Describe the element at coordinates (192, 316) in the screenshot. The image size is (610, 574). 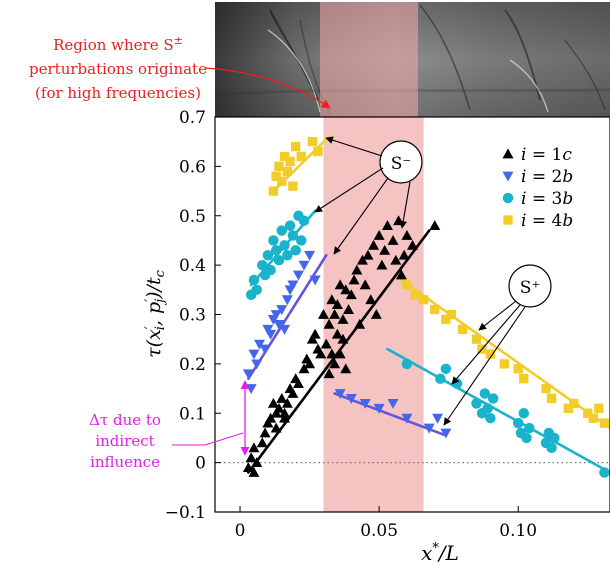
I see `y-tick-label: 0.3` at that location.